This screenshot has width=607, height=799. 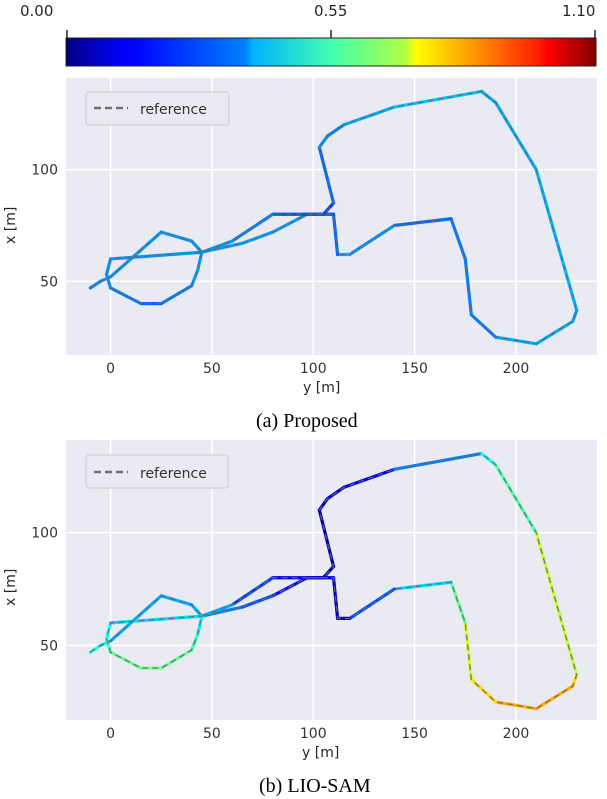 I want to click on caption: (b) LIO-SAM, so click(x=315, y=786).